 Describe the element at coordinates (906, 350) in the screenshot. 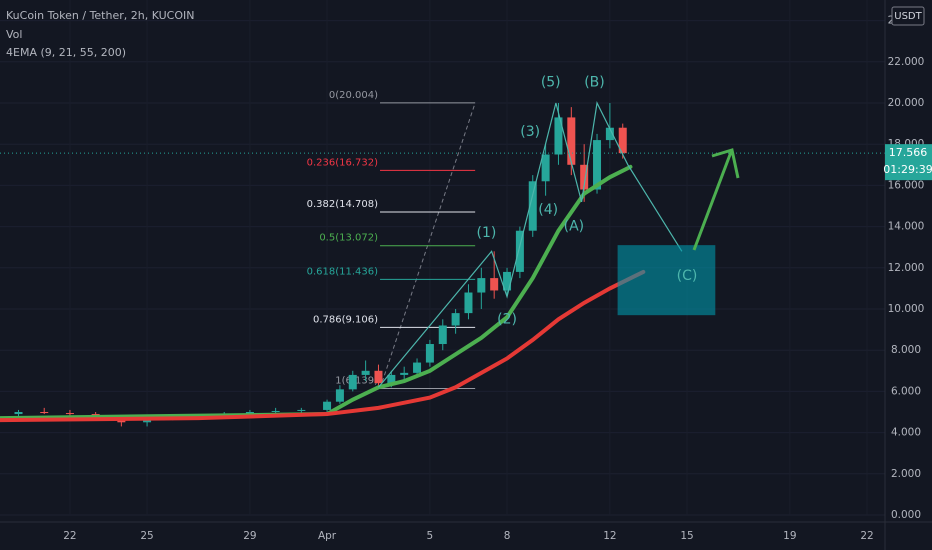

I see `y-tick-label: 8.000` at that location.